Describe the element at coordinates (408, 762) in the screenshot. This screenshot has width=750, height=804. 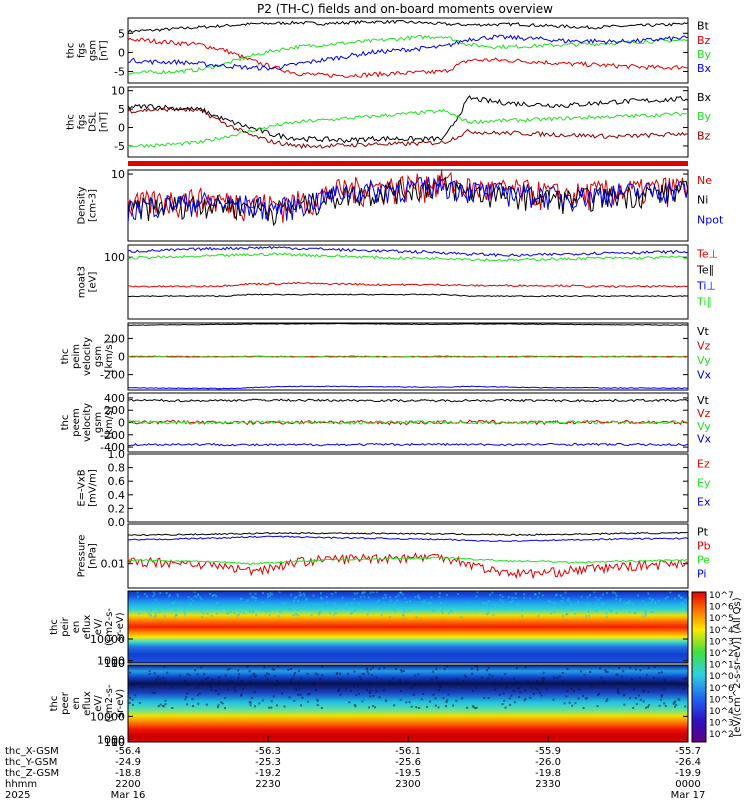
I see `x-tick-y: -25.6` at that location.